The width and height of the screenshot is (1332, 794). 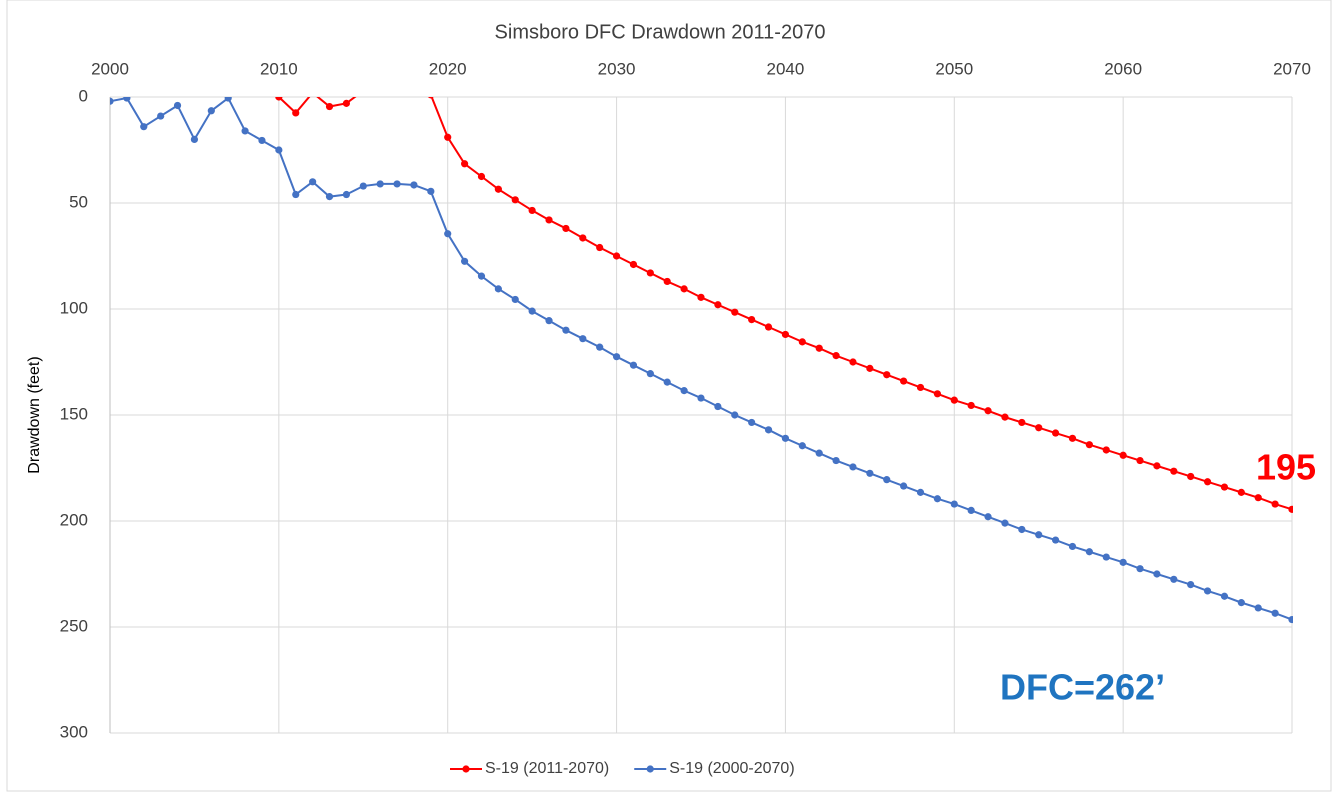 What do you see at coordinates (1158, 577) in the screenshot?
I see `annotations: 195 DFC=262’` at bounding box center [1158, 577].